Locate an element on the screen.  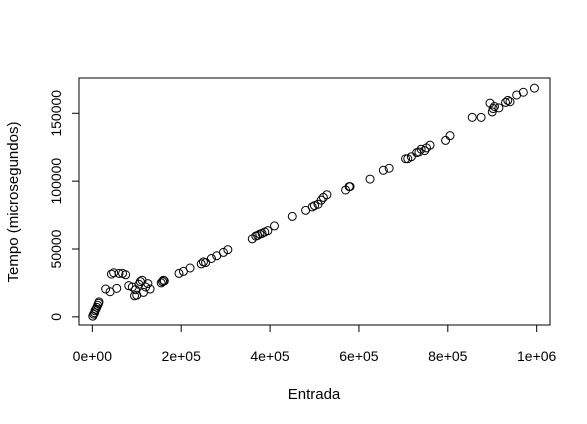
x-tick-label: 6e+05 is located at coordinates (359, 356).